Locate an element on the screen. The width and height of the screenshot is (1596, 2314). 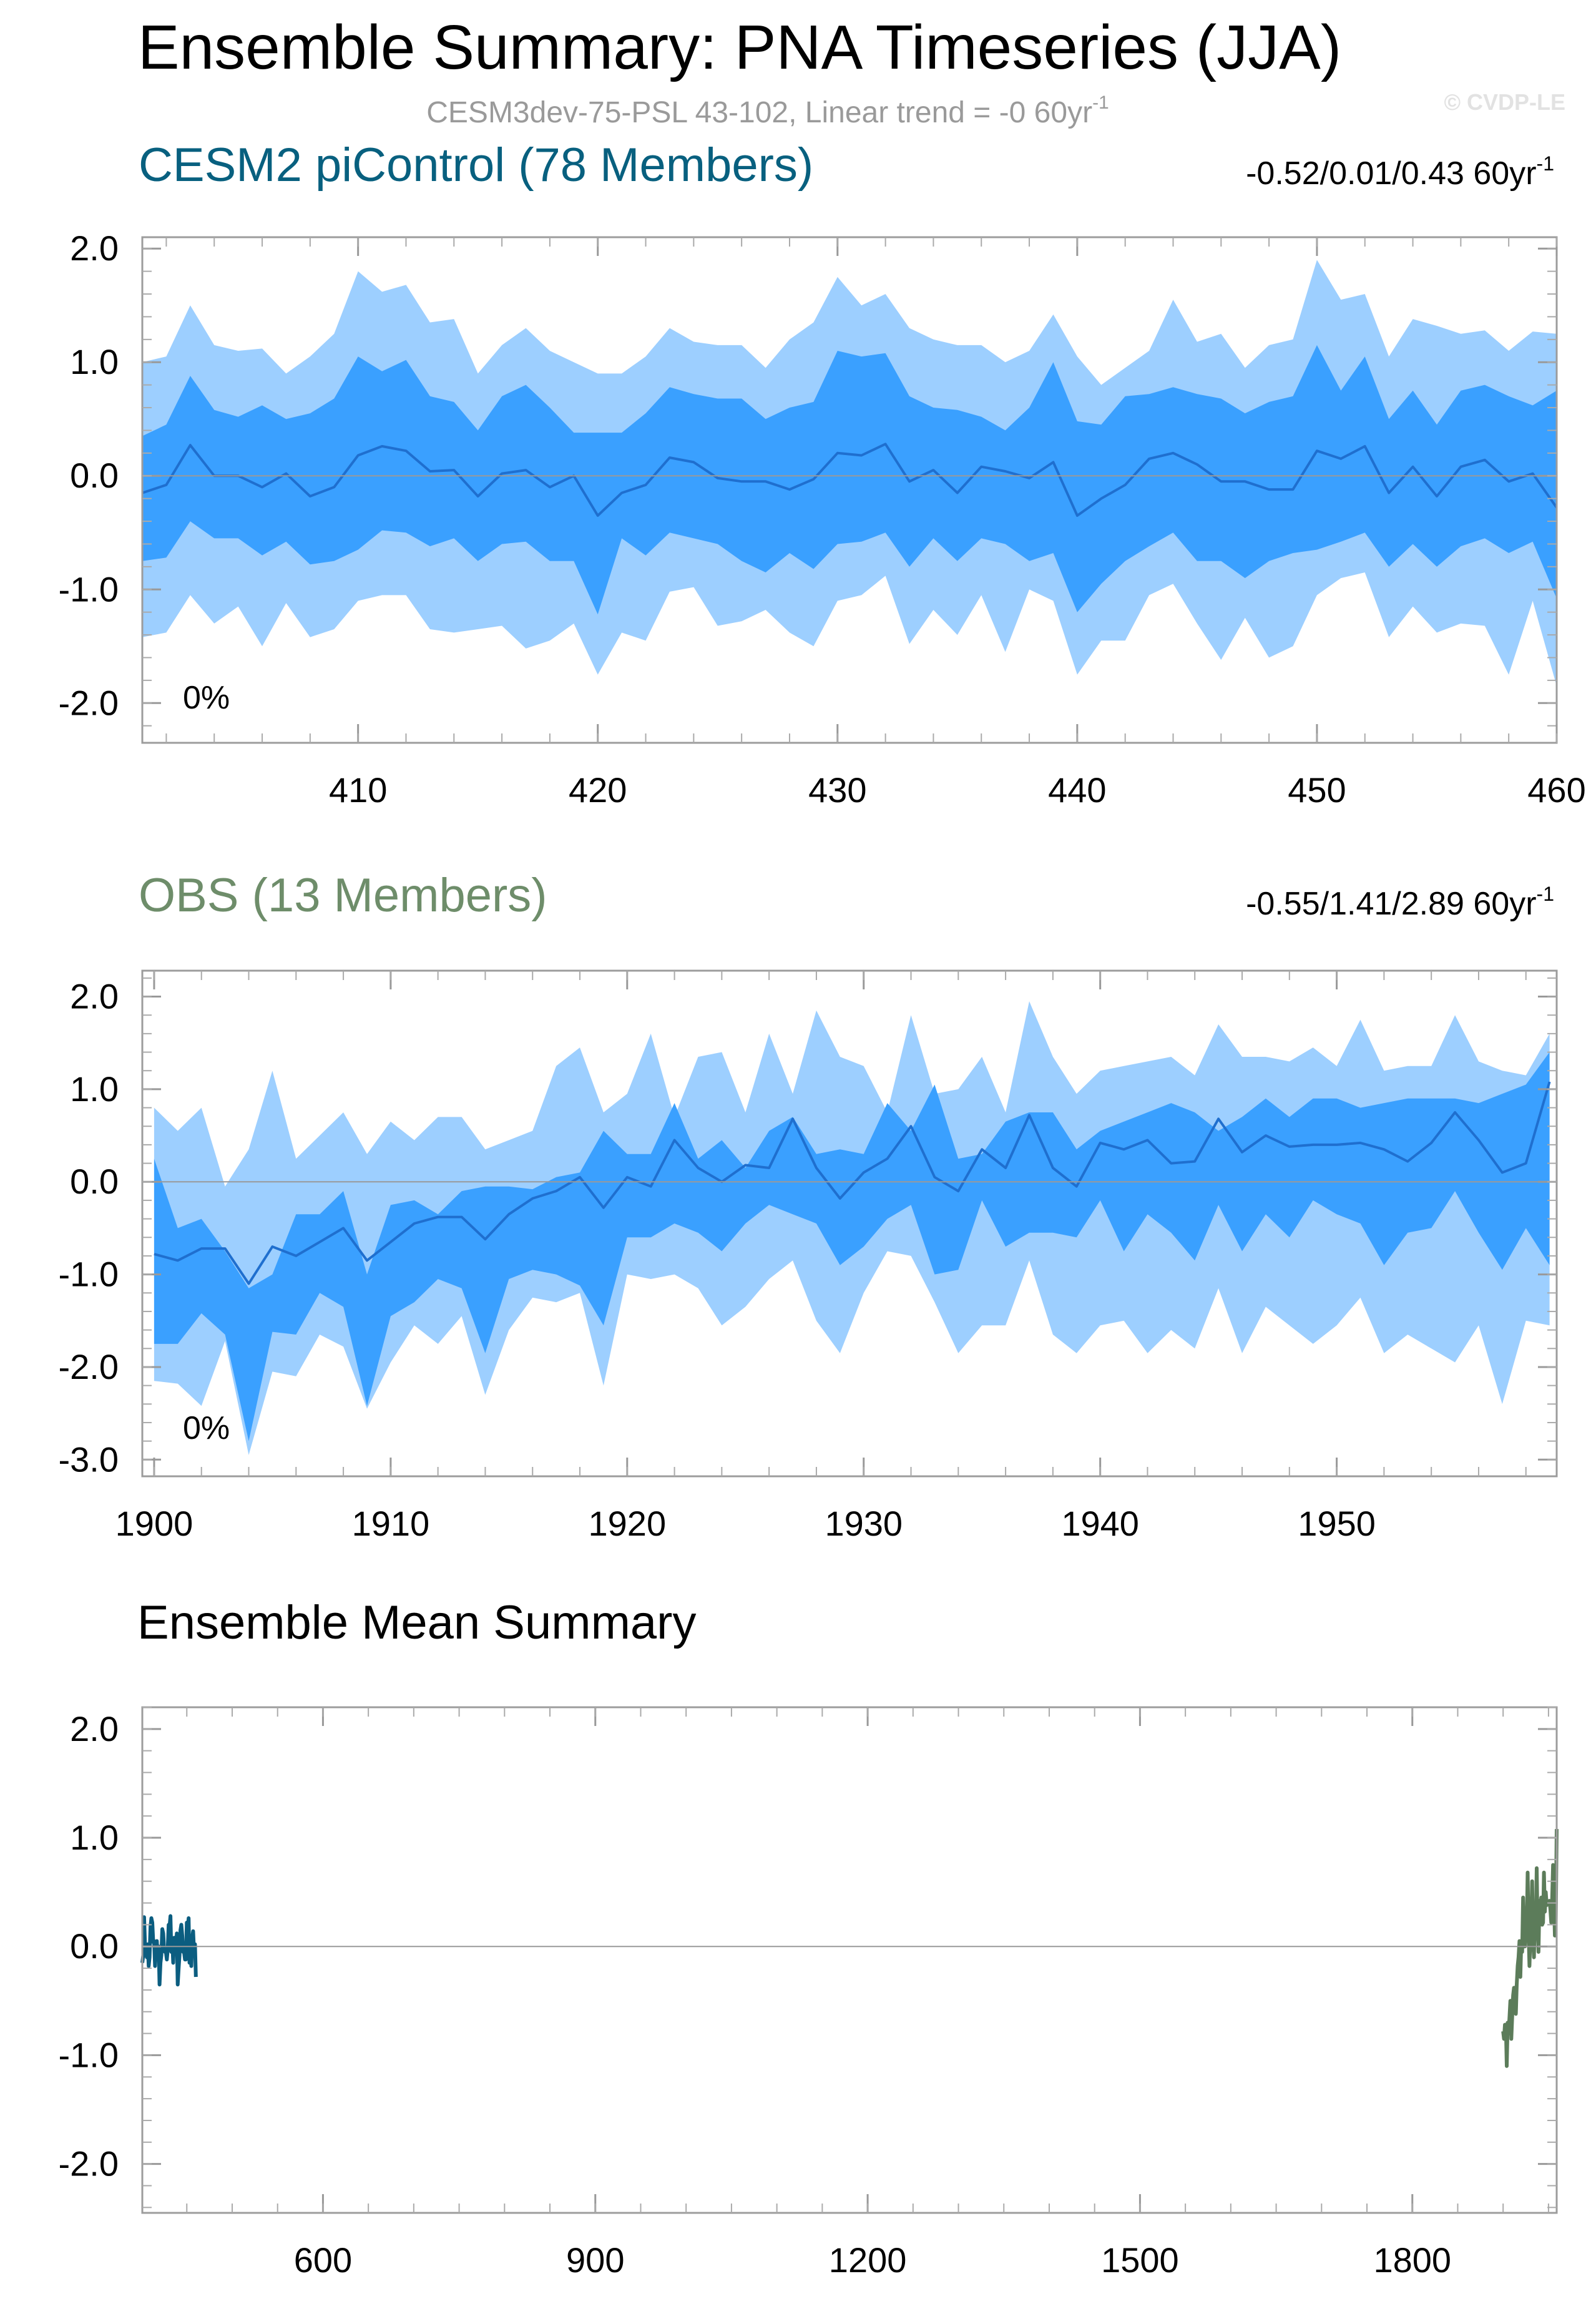
x-tick-label: 600 is located at coordinates (323, 2260).